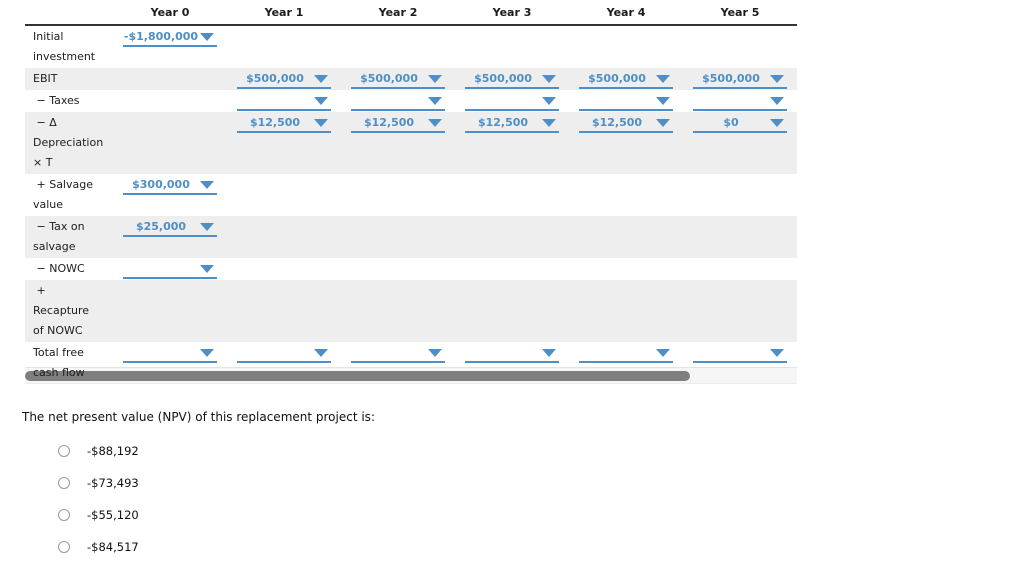  I want to click on npv-option-0: -$88,192, so click(98, 451).